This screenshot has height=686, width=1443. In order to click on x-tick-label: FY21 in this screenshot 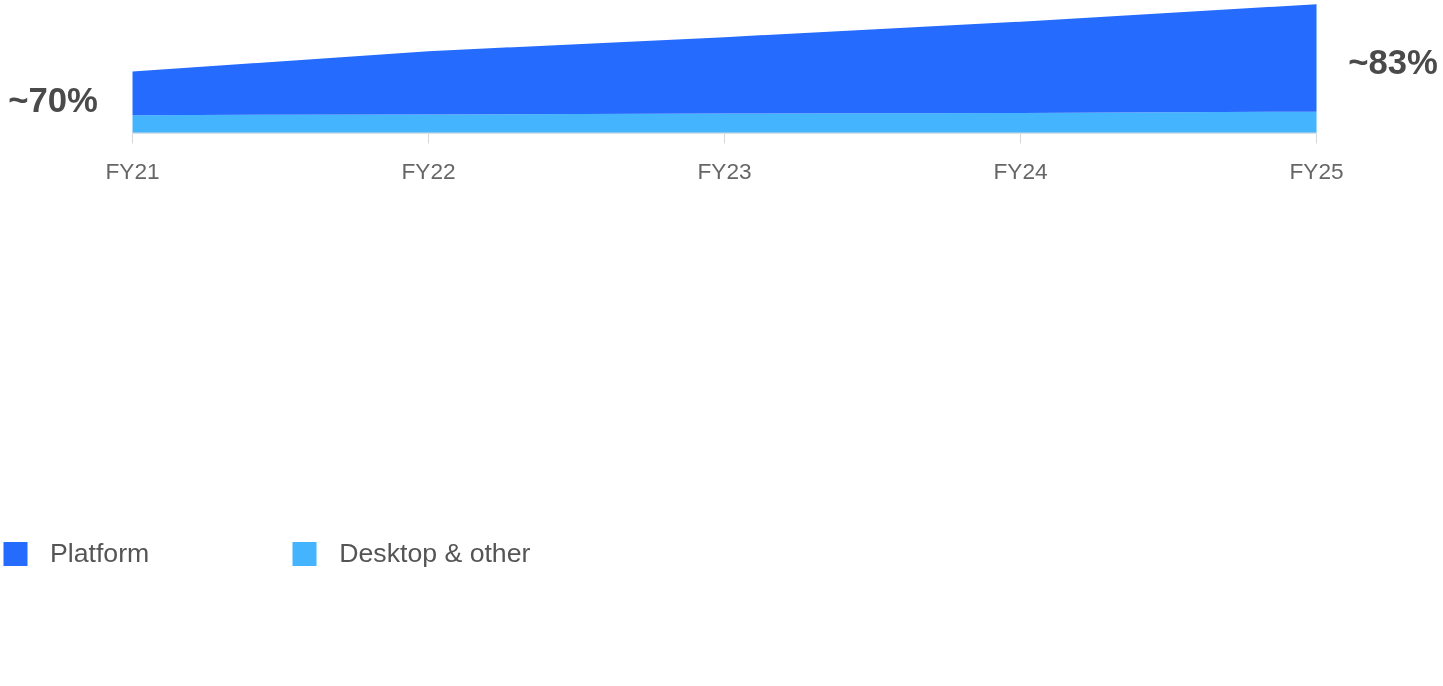, I will do `click(132, 170)`.